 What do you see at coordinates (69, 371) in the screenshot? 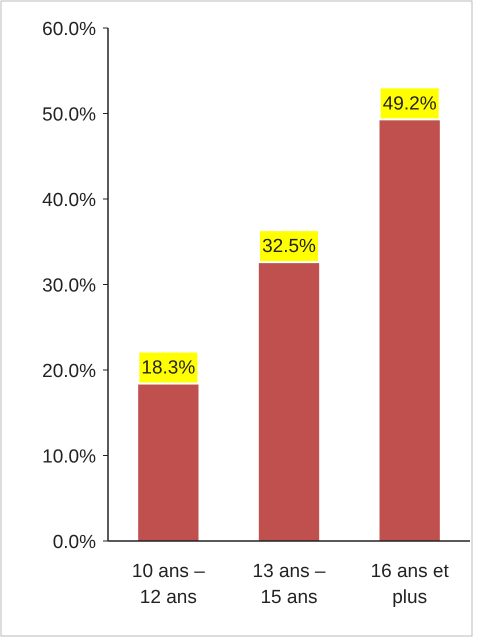
I see `y-tick-label: 20.0%` at bounding box center [69, 371].